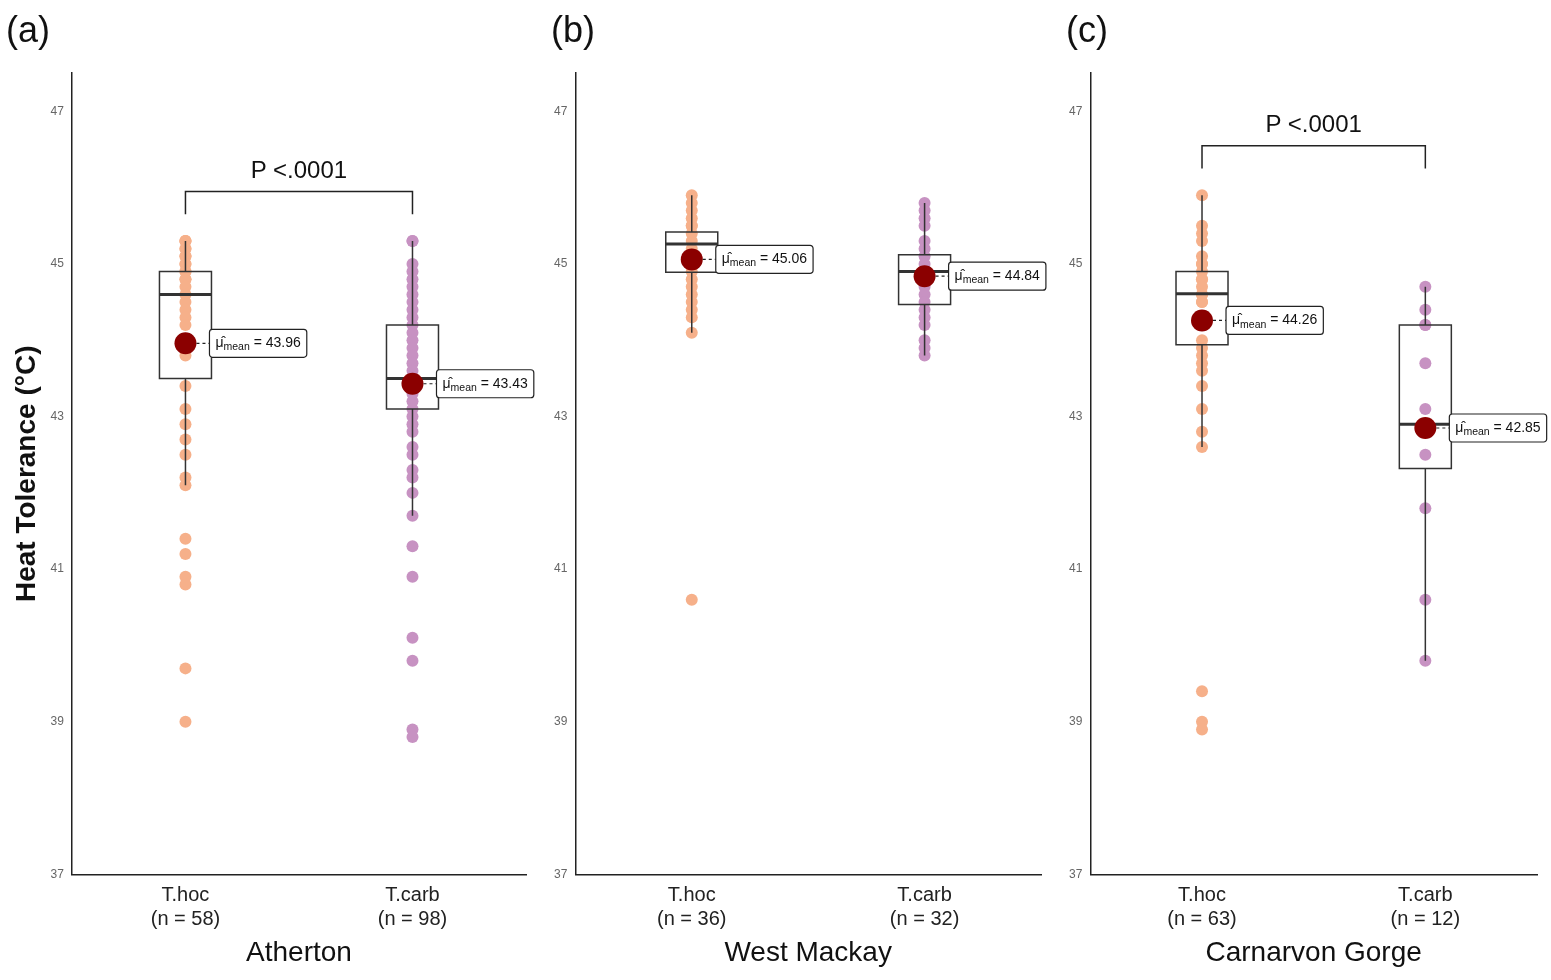 The image size is (1551, 980). I want to click on y-axis-title: Heat Tolerance (°C), so click(25, 474).